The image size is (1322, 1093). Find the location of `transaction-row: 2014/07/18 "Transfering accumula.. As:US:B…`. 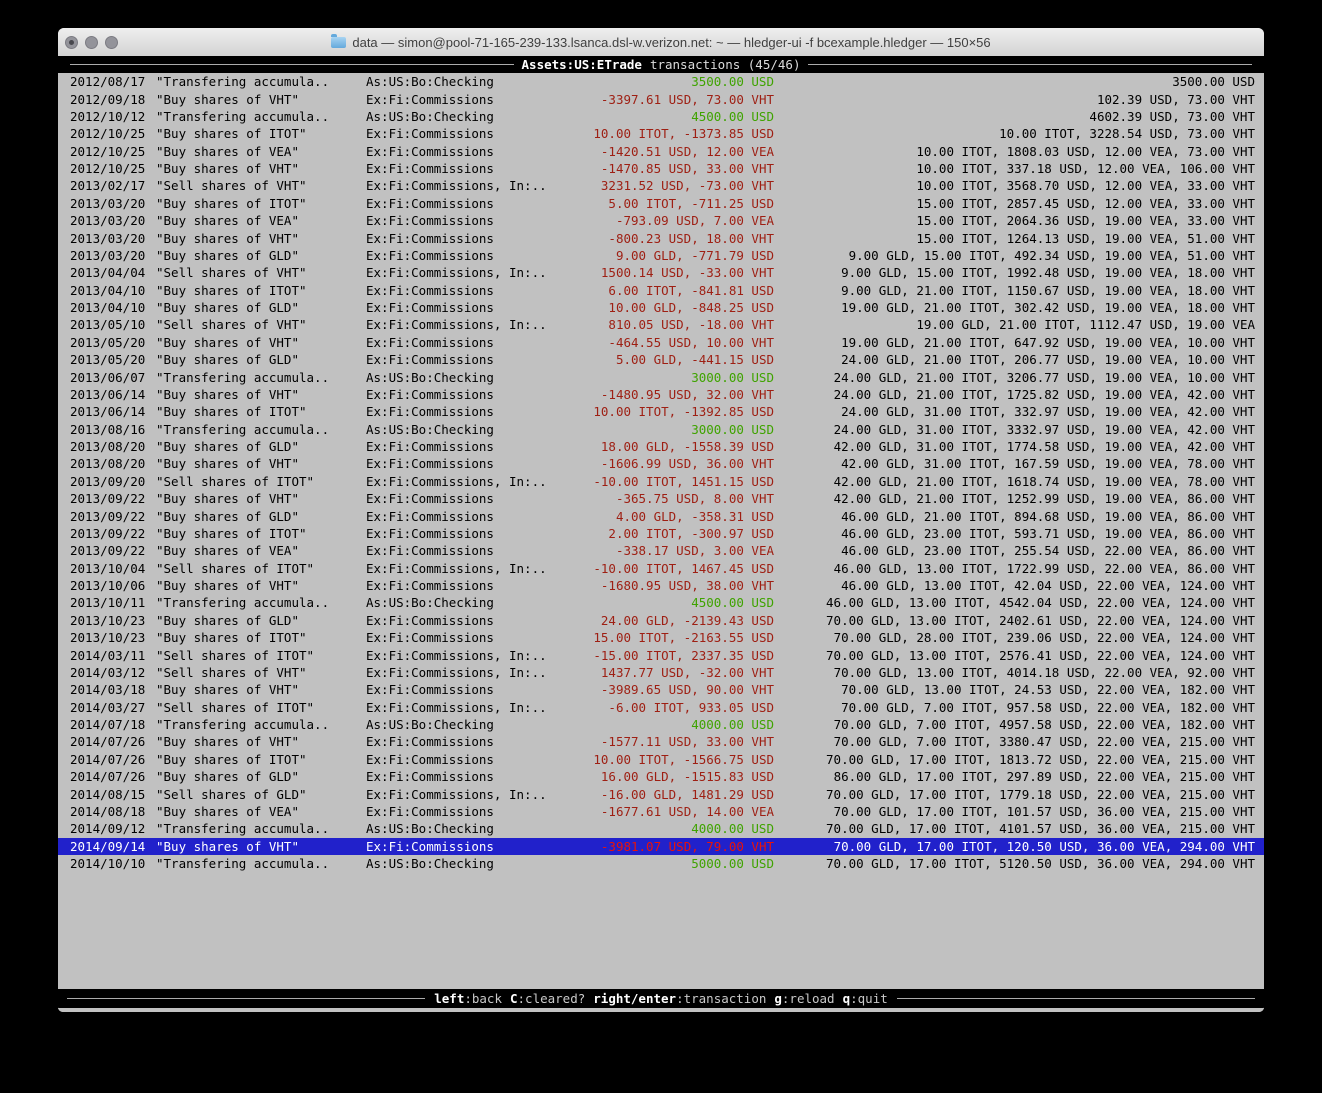

transaction-row: 2014/07/18 "Transfering accumula.. As:US:B… is located at coordinates (661, 724).